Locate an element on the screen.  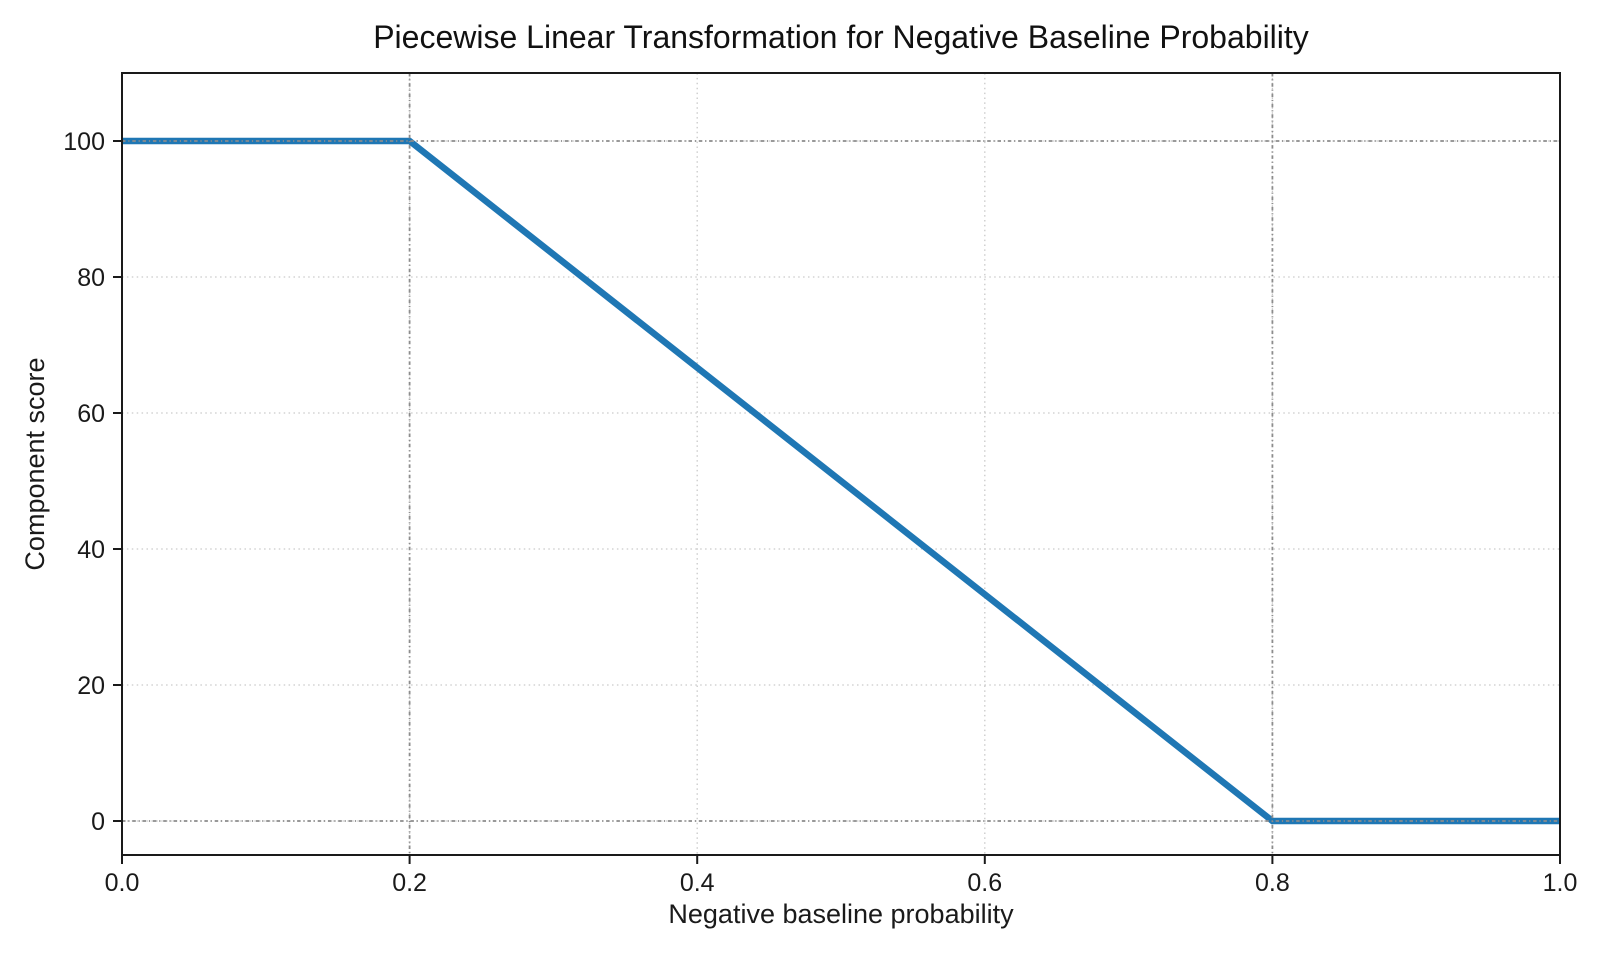
y-tick-label: 40 is located at coordinates (91, 550).